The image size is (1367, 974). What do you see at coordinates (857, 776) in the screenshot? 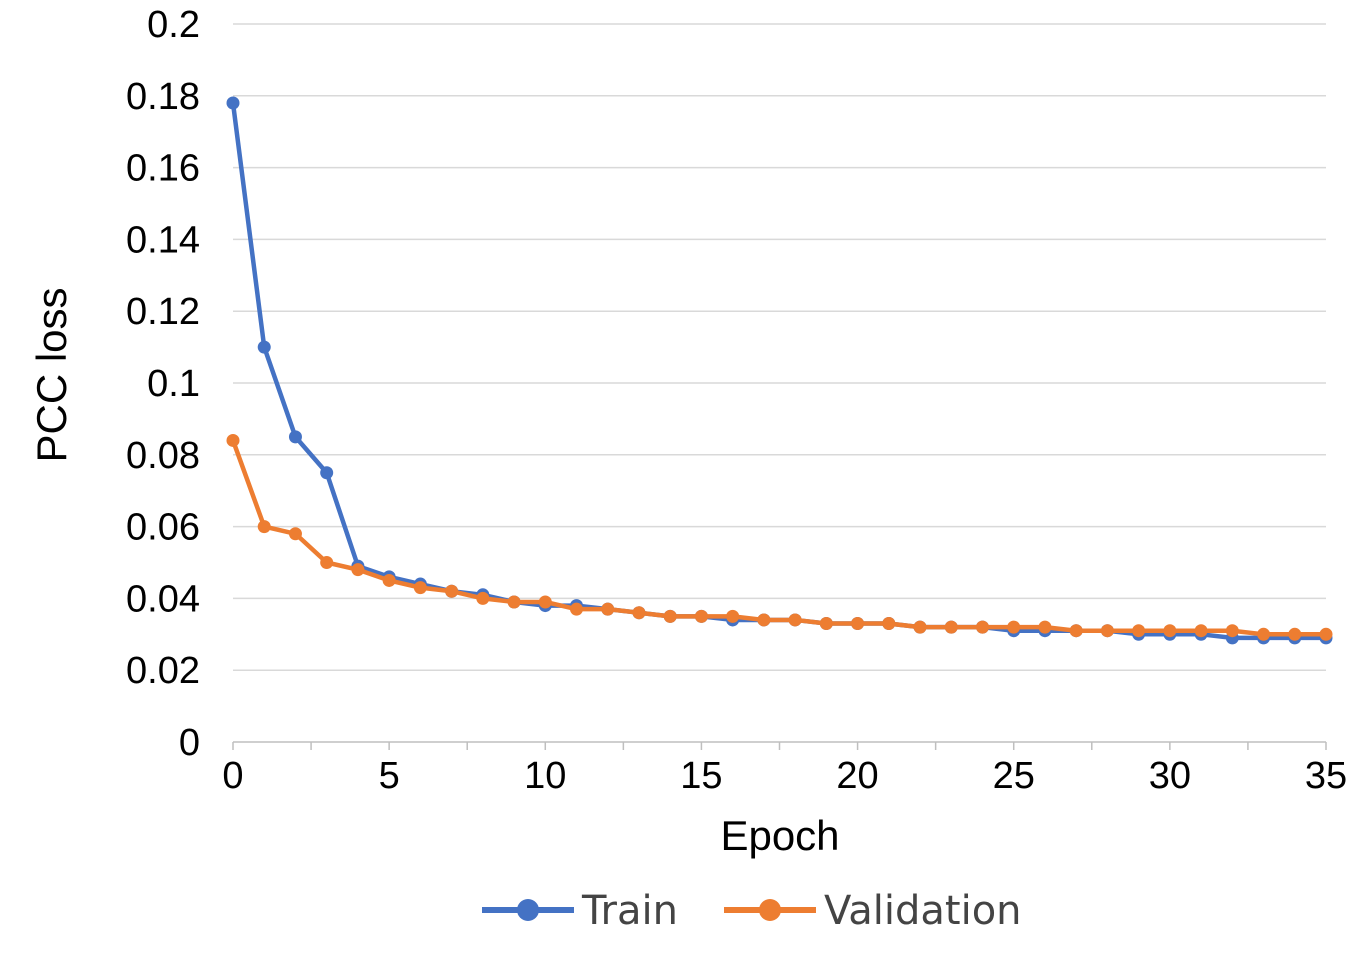
I see `x-tick-label: 20` at bounding box center [857, 776].